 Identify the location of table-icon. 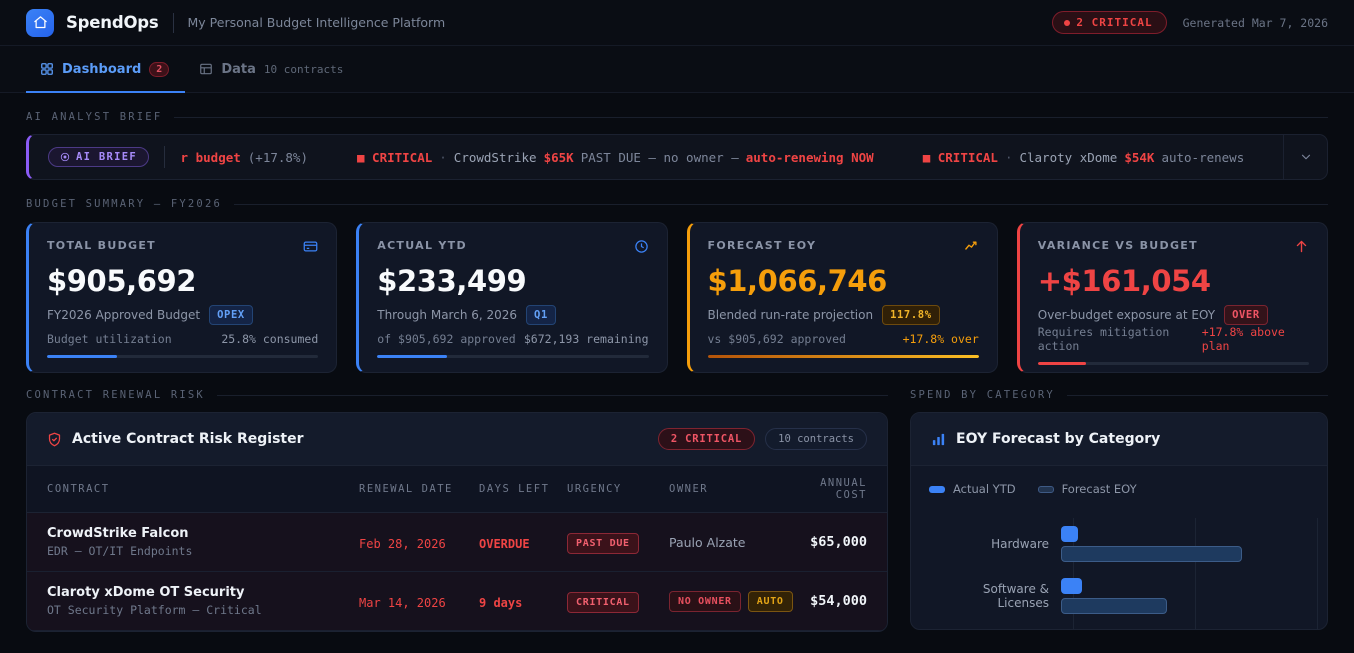
(206, 69).